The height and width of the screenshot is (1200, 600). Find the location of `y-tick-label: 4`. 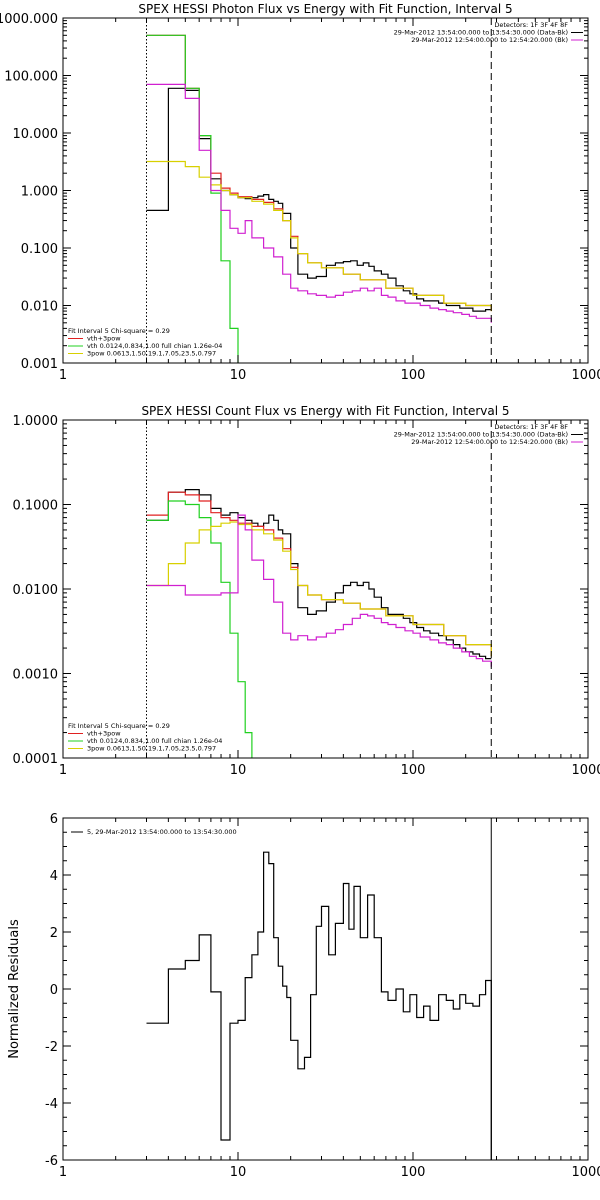

y-tick-label: 4 is located at coordinates (54, 876).